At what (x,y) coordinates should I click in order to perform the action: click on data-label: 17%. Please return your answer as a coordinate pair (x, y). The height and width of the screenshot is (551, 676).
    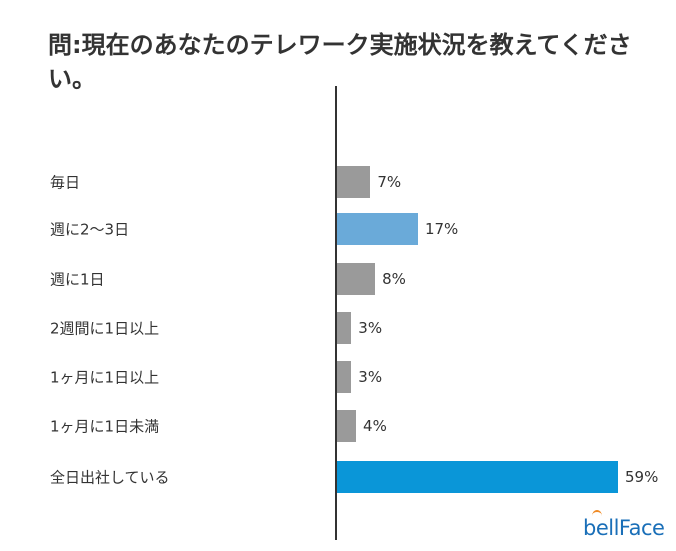
    Looking at the image, I should click on (441, 229).